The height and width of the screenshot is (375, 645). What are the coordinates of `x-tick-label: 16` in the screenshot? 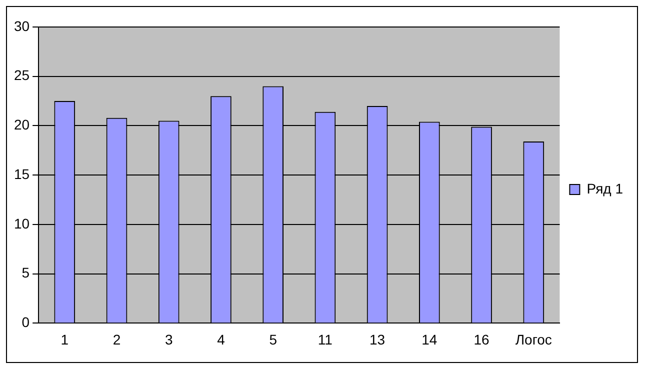 It's located at (482, 339).